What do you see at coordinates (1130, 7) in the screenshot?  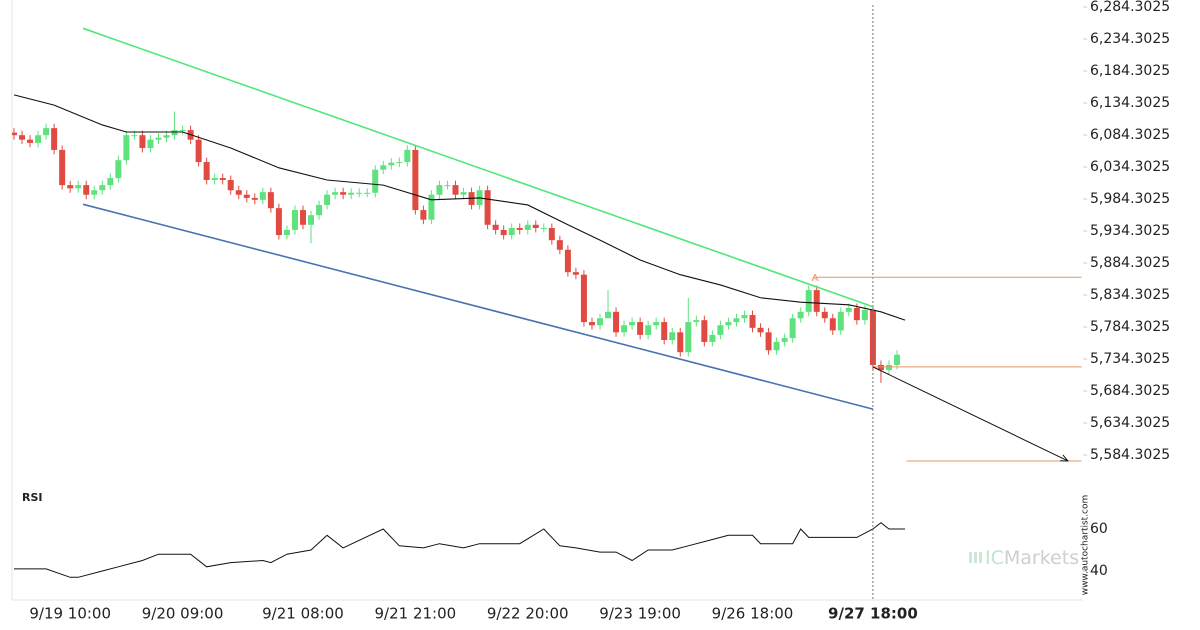 I see `y-tick-label: 6,284.3025` at bounding box center [1130, 7].